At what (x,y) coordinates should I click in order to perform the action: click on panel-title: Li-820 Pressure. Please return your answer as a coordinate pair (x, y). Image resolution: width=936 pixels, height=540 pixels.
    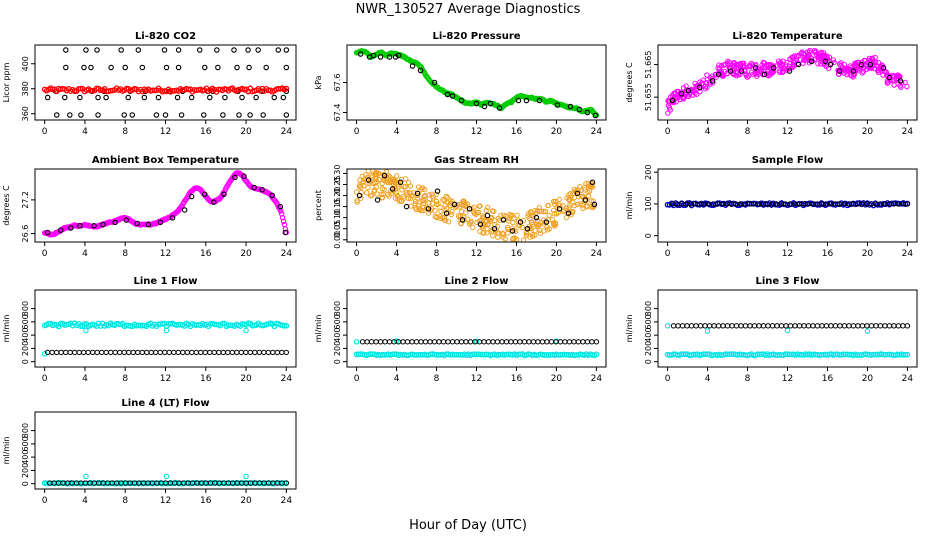
    Looking at the image, I should click on (476, 36).